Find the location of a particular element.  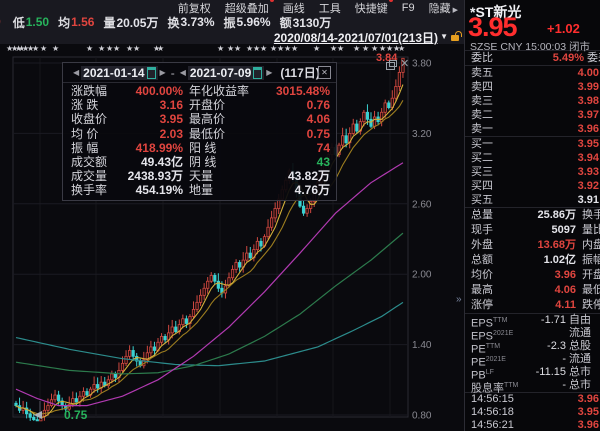

quote-stat-value: 13.68万 is located at coordinates (556, 245).